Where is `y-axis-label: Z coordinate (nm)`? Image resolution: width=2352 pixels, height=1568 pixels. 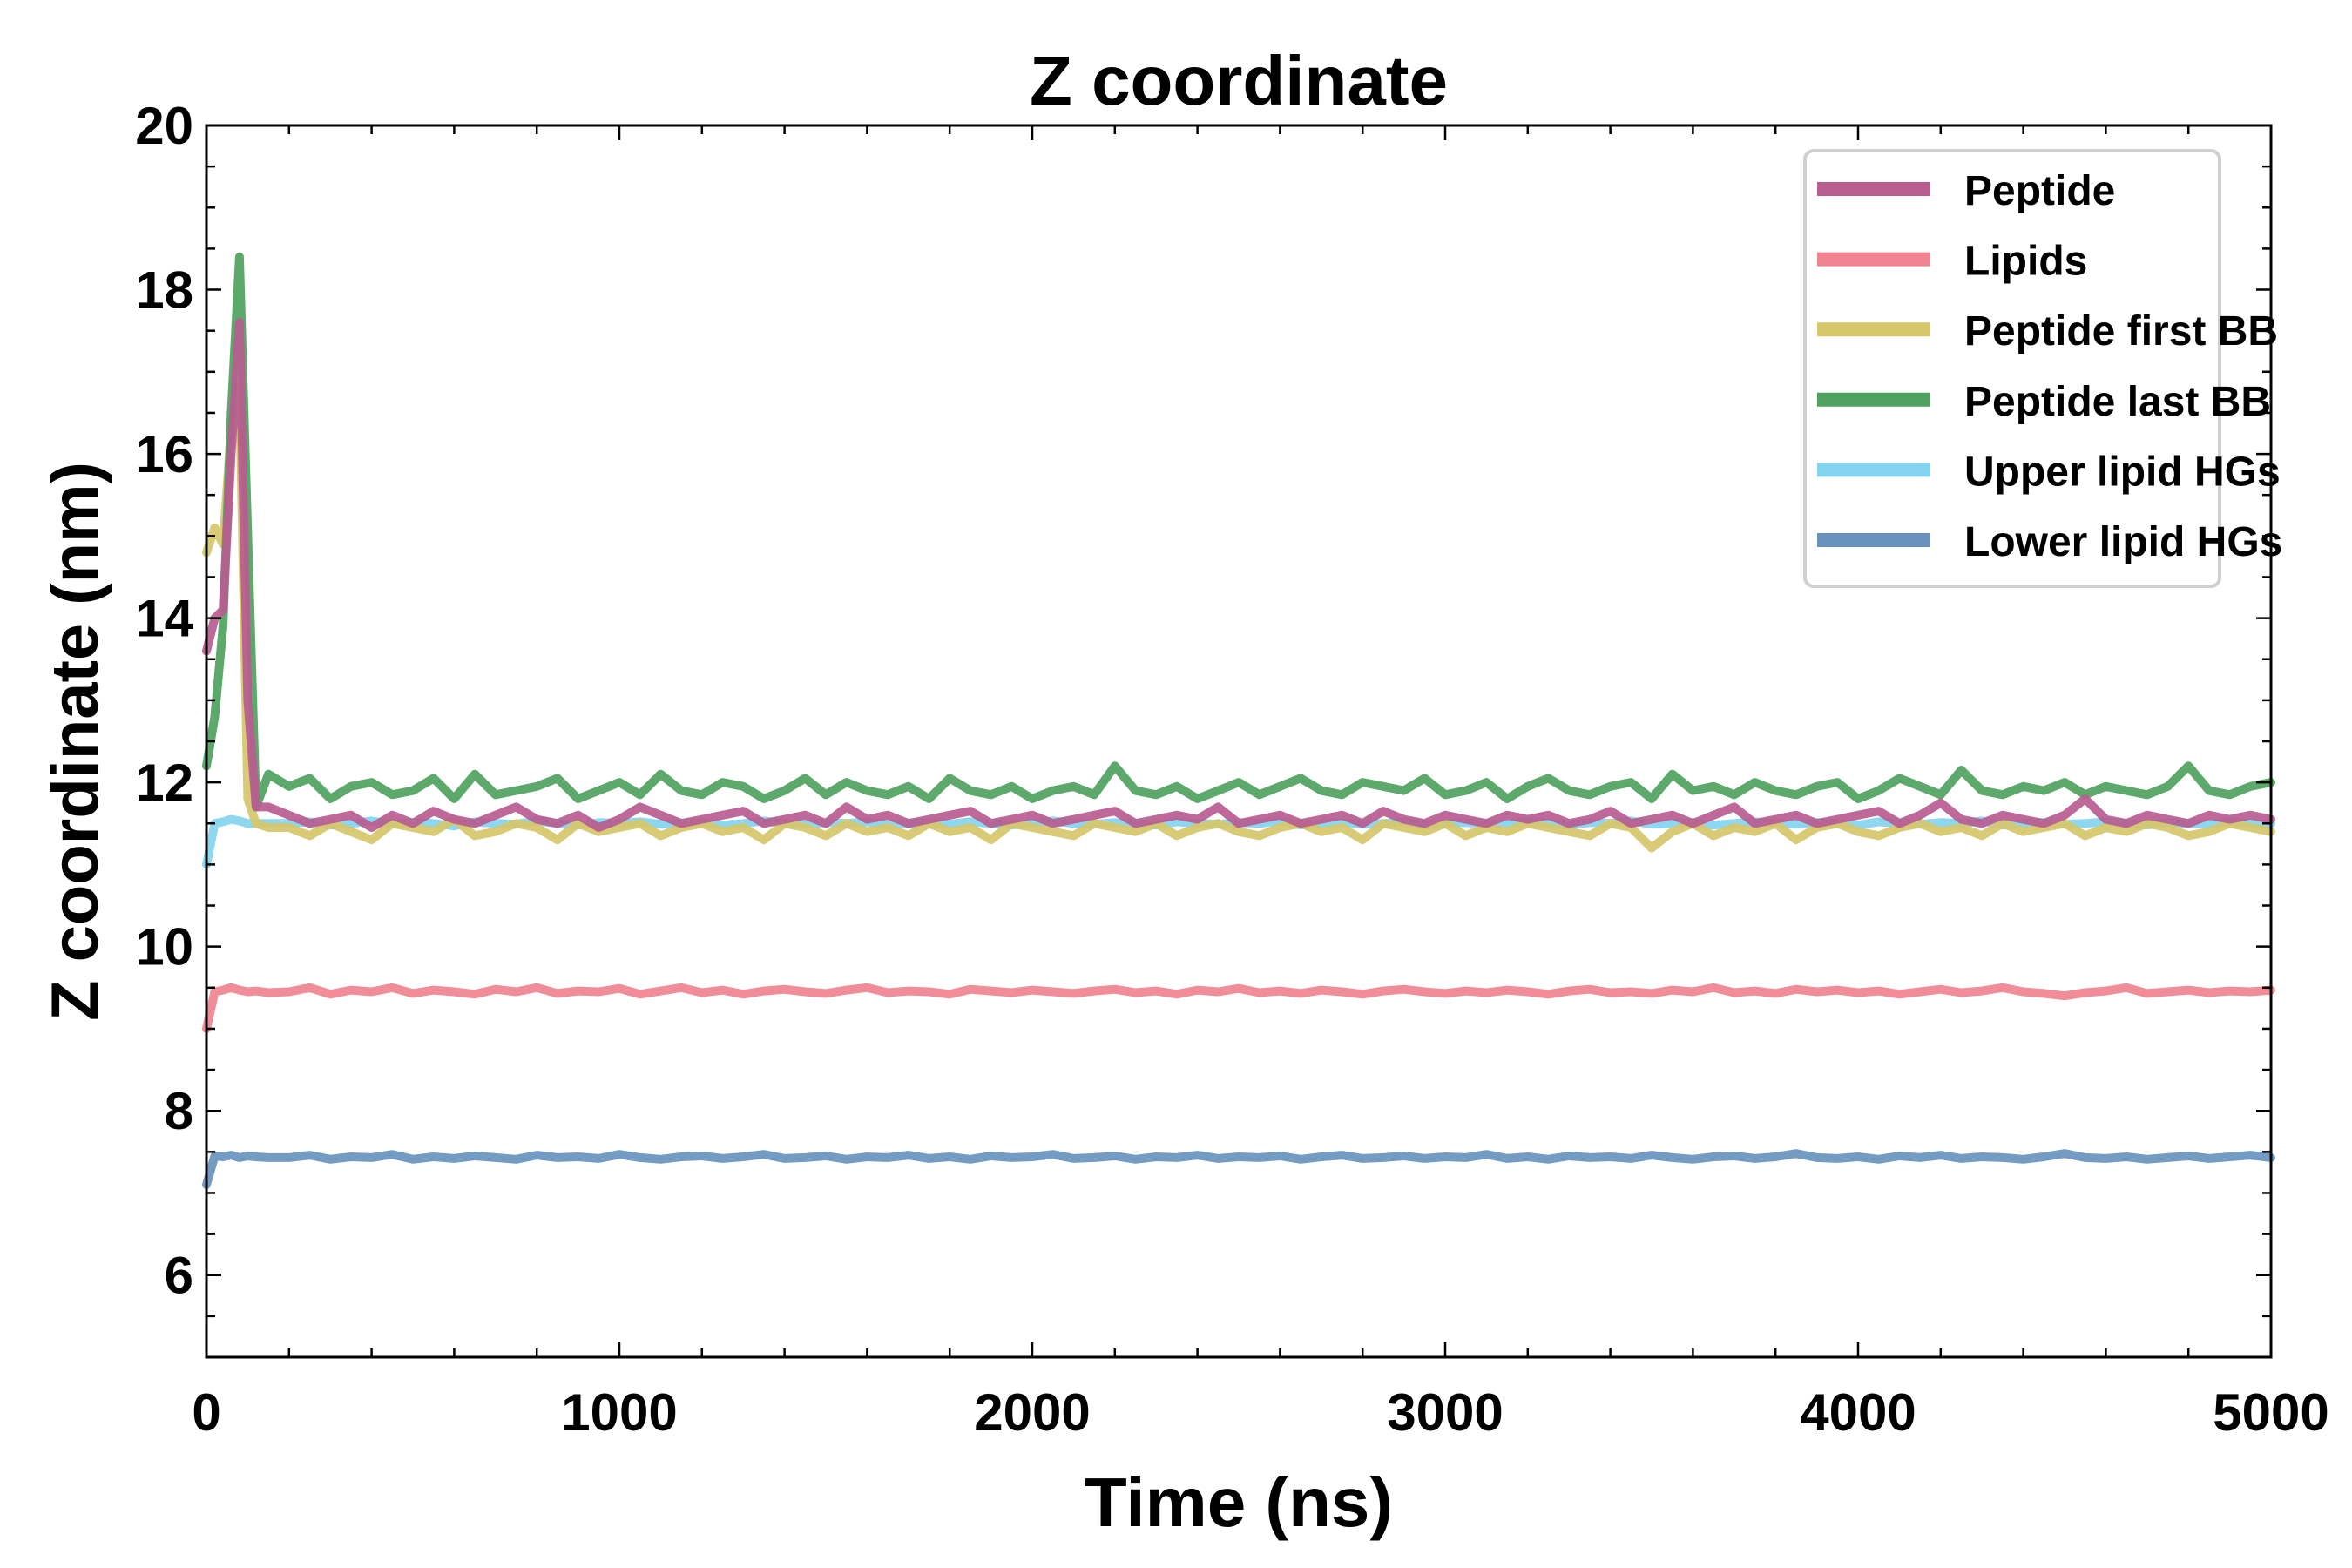
y-axis-label: Z coordinate (nm) is located at coordinates (75, 741).